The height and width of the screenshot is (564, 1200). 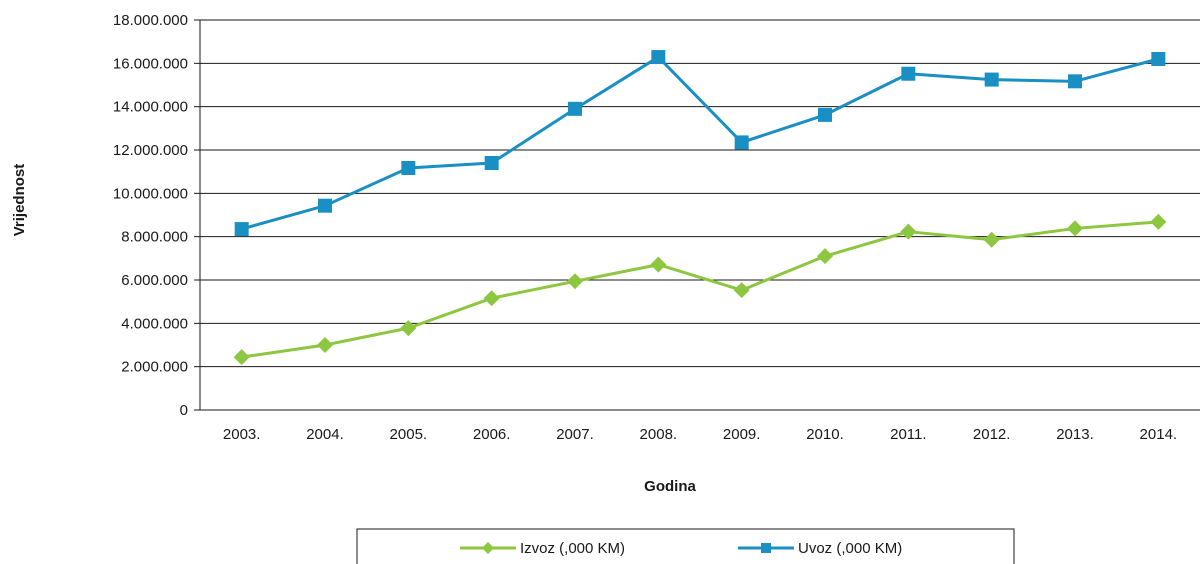 I want to click on y-tick-label: 2.000.000, so click(x=154, y=367).